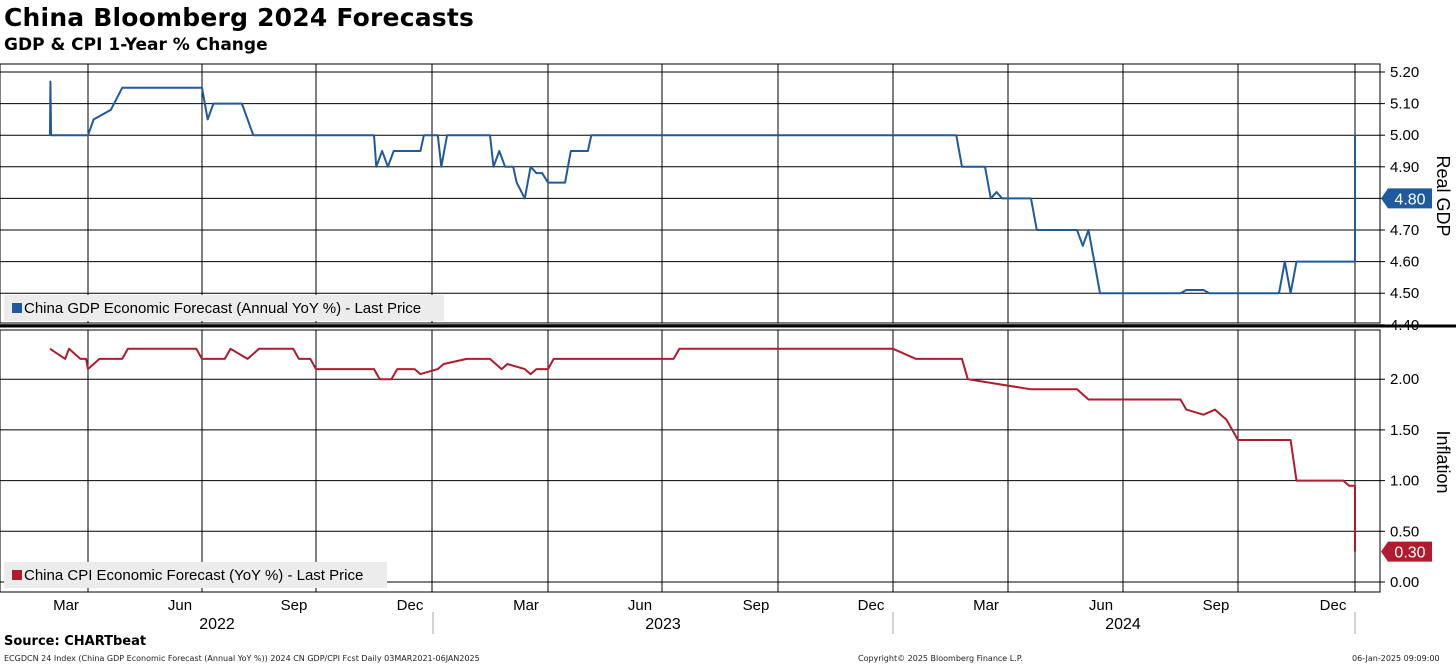 Image resolution: width=1456 pixels, height=666 pixels. What do you see at coordinates (1333, 605) in the screenshot?
I see `x-month-label-dec-12: Dec` at bounding box center [1333, 605].